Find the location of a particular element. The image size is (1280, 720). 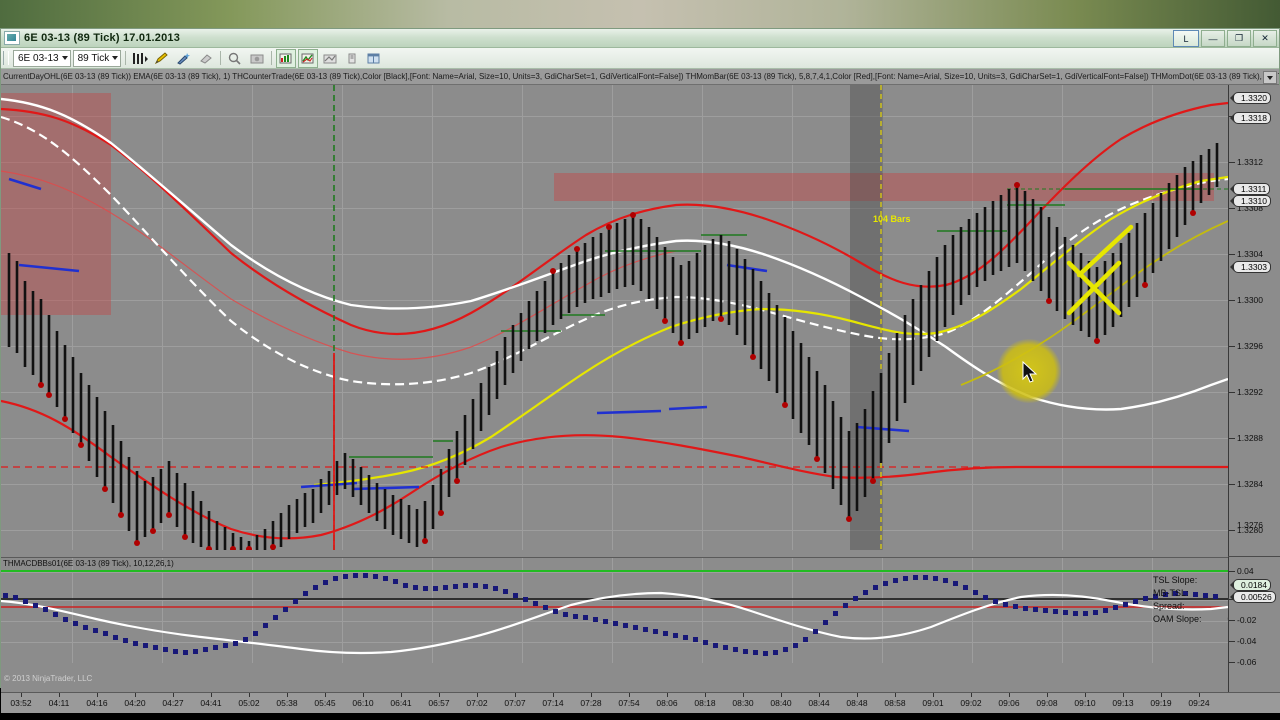

macd-axis-label: -0.04 is located at coordinates (1247, 641).